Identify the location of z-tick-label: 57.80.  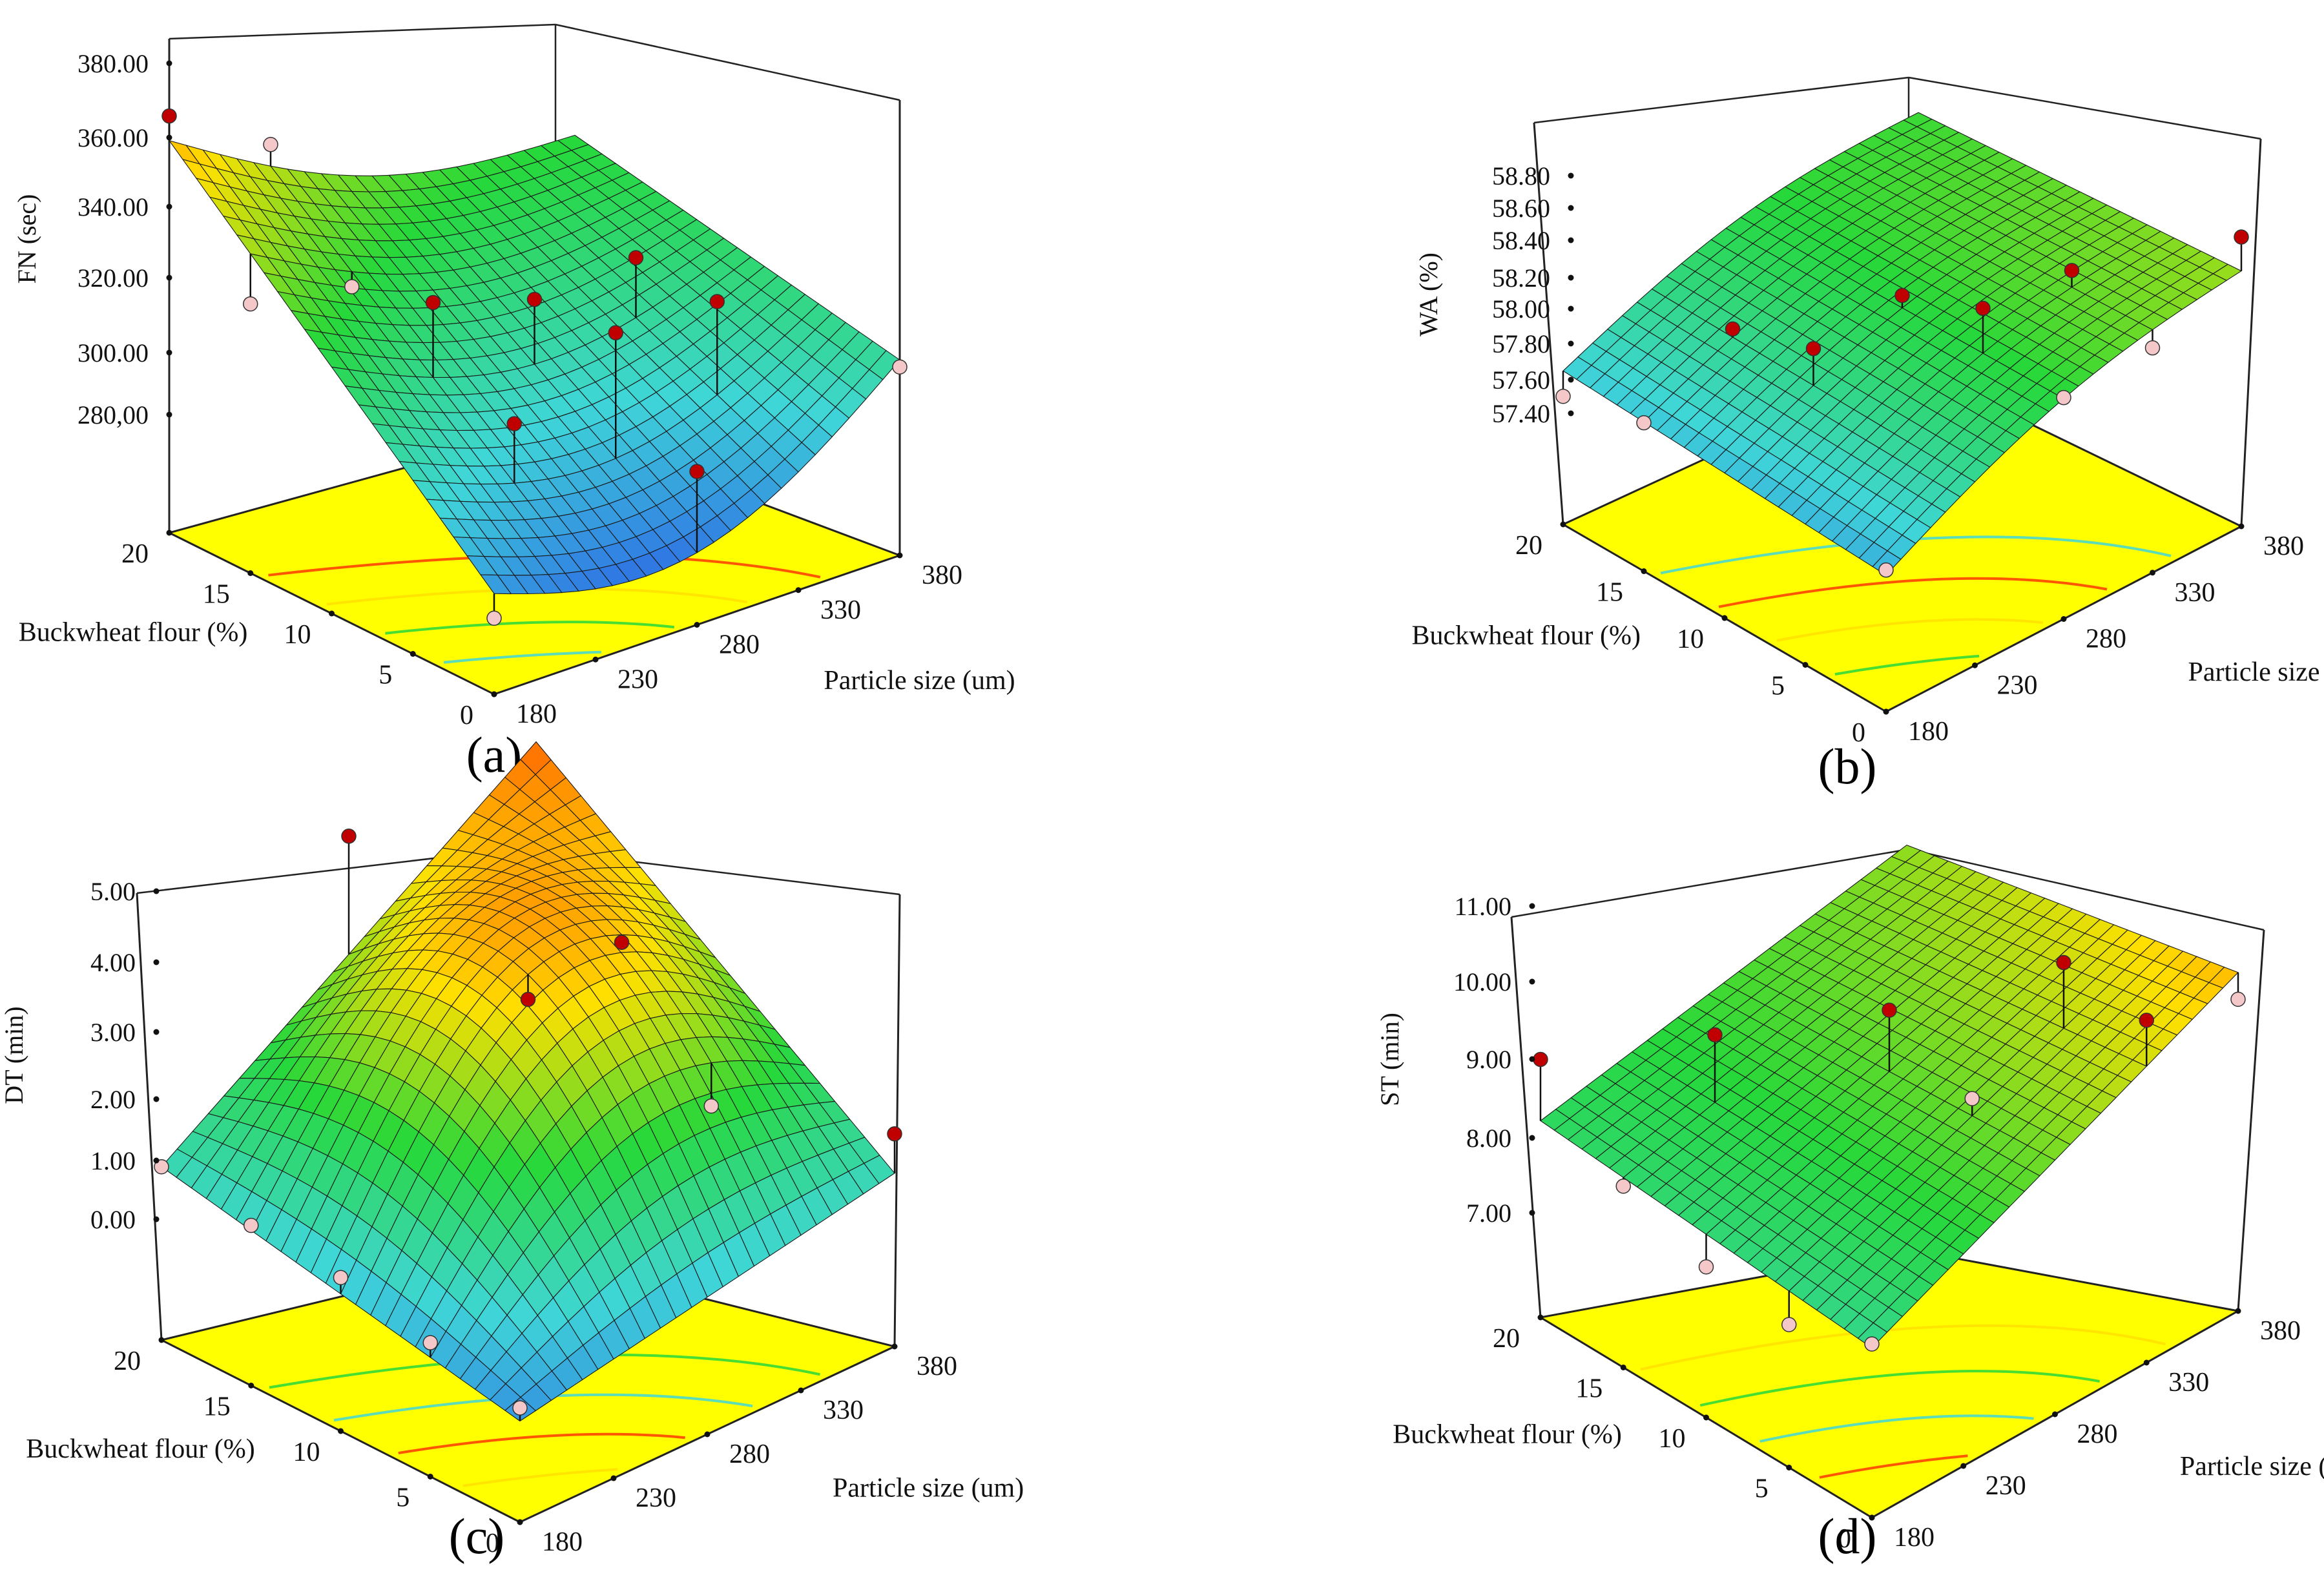
(1521, 343).